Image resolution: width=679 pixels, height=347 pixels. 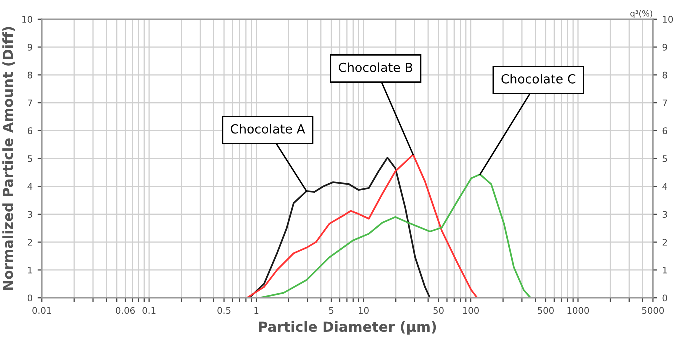 I want to click on x-tick-label: 100, so click(x=471, y=310).